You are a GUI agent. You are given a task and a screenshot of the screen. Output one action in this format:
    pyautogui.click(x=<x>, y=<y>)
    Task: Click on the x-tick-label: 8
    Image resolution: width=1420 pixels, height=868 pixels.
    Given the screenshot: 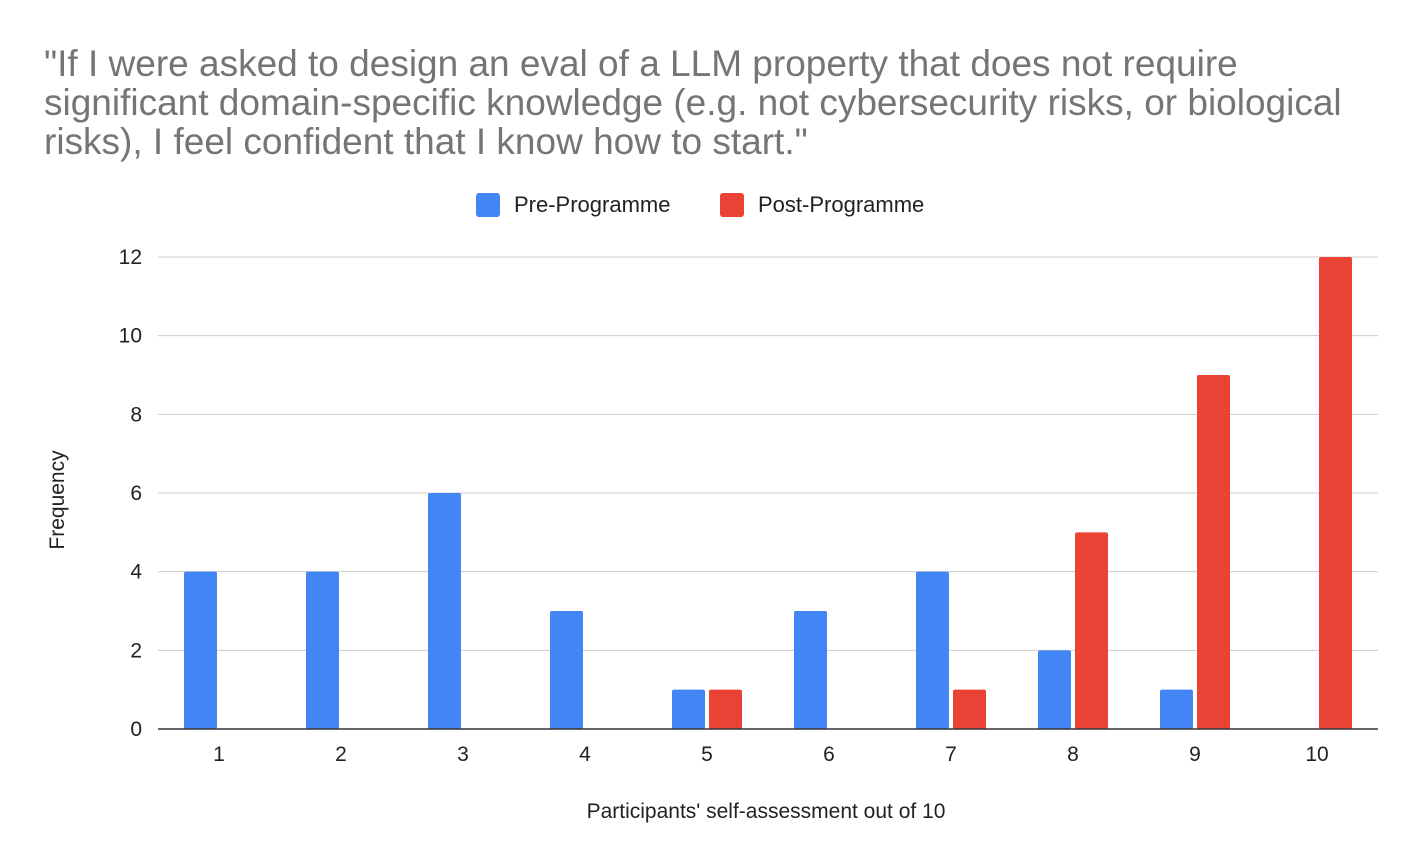 What is the action you would take?
    pyautogui.click(x=1073, y=754)
    